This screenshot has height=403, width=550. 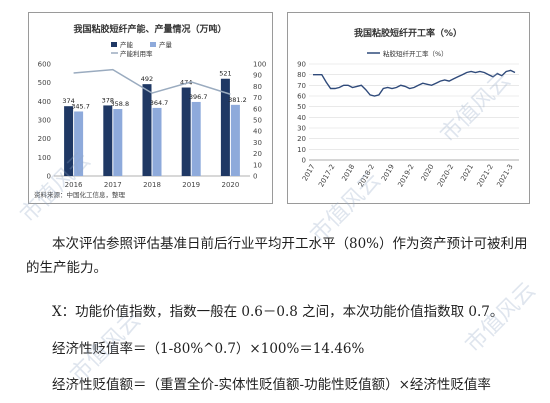 I want to click on bar-label-output: 358.8, so click(x=119, y=104).